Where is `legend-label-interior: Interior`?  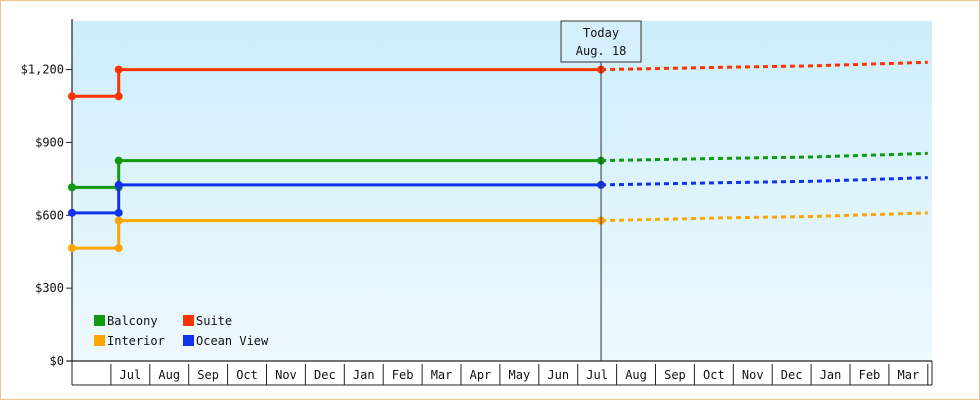 legend-label-interior: Interior is located at coordinates (136, 341).